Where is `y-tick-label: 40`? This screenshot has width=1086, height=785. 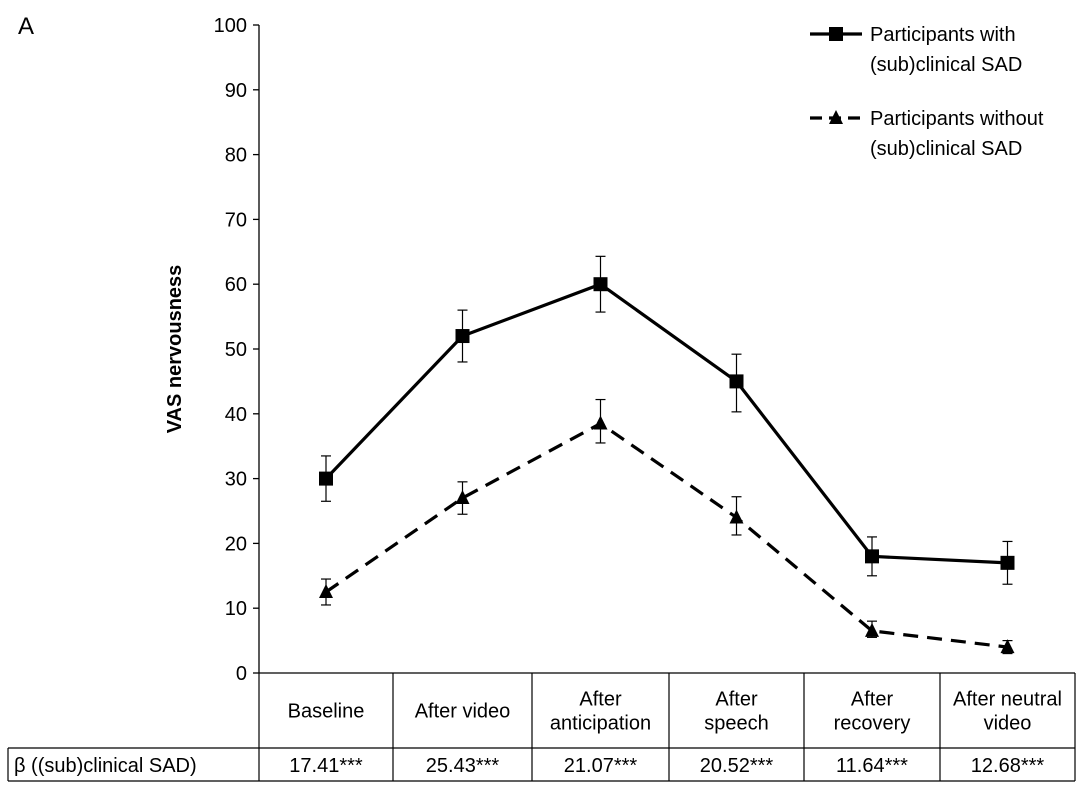 y-tick-label: 40 is located at coordinates (236, 415).